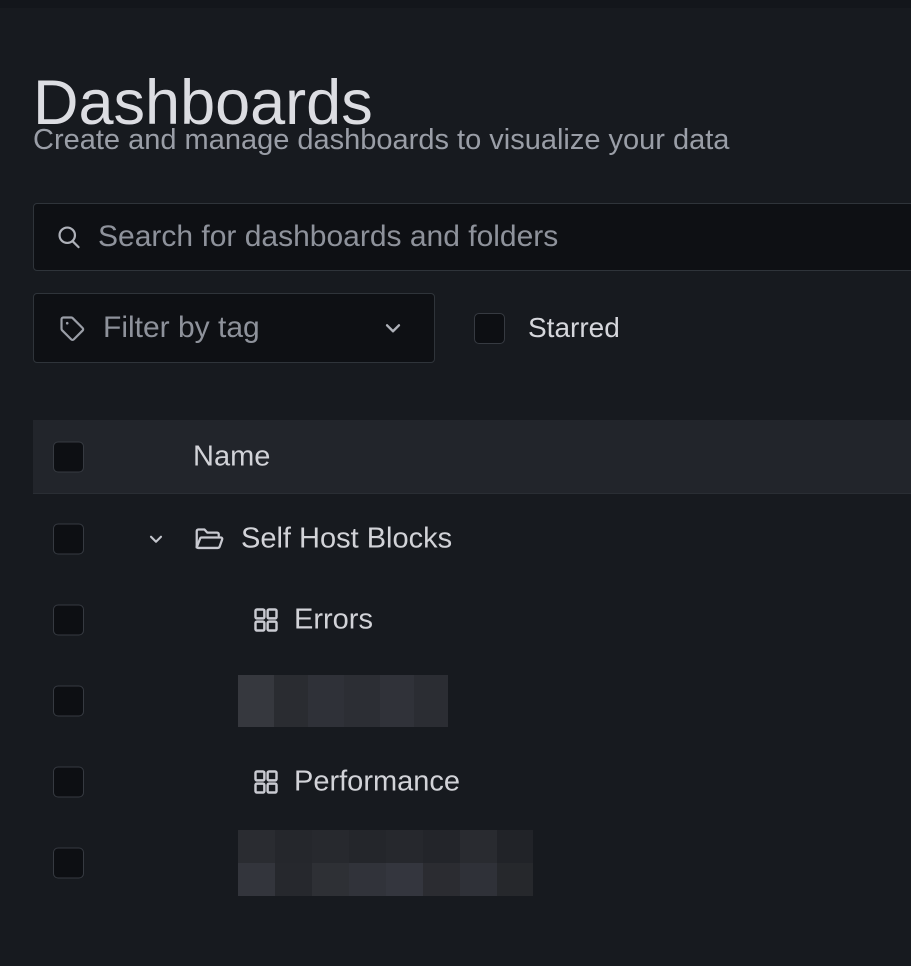 The image size is (911, 966). I want to click on tag-filter-label: Filter by tag, so click(181, 327).